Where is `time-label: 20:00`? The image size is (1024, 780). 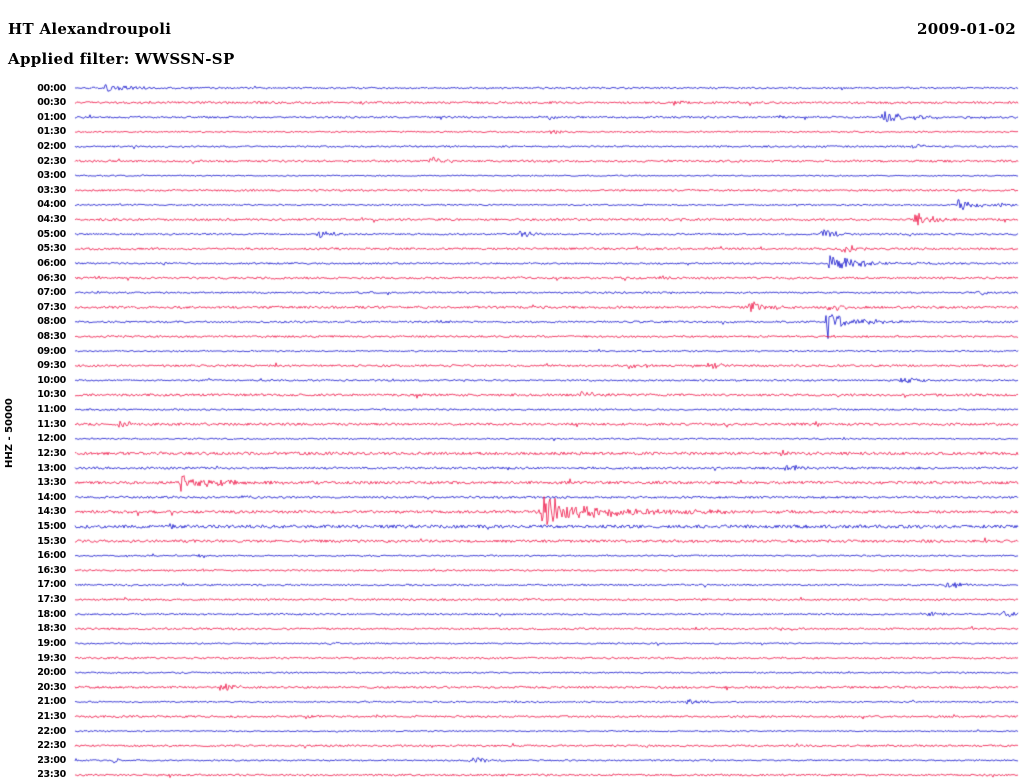 time-label: 20:00 is located at coordinates (51, 673).